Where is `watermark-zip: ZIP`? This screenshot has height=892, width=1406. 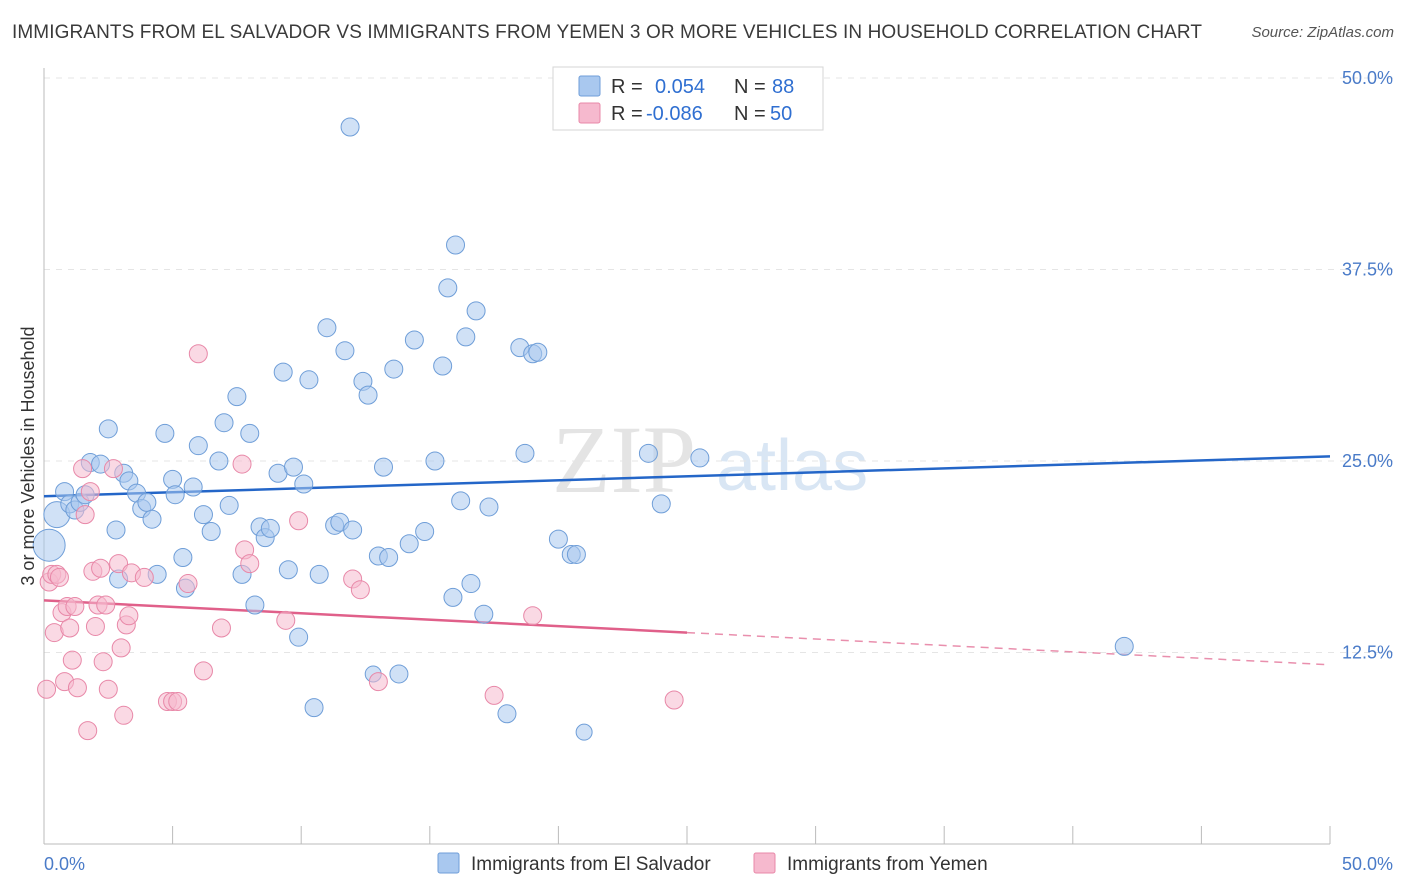 watermark-zip: ZIP is located at coordinates (624, 459).